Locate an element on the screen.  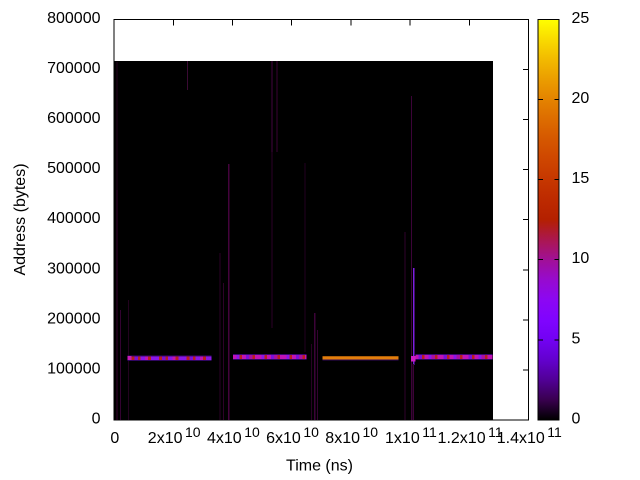
svg-text: 15 is located at coordinates (581, 178).